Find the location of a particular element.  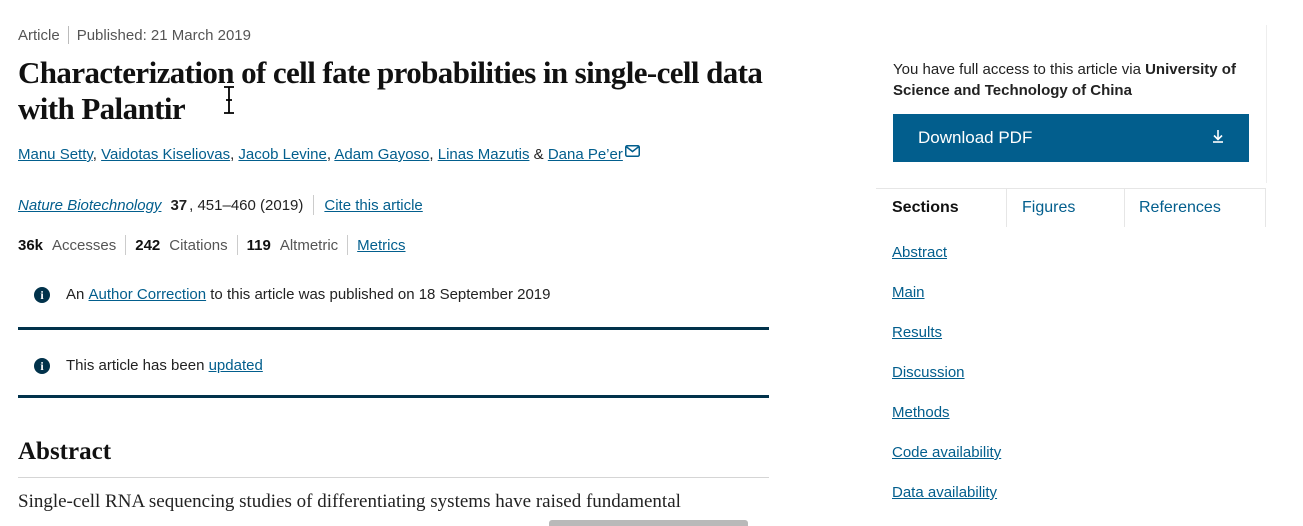

section-item: Discussion is located at coordinates (946, 384).